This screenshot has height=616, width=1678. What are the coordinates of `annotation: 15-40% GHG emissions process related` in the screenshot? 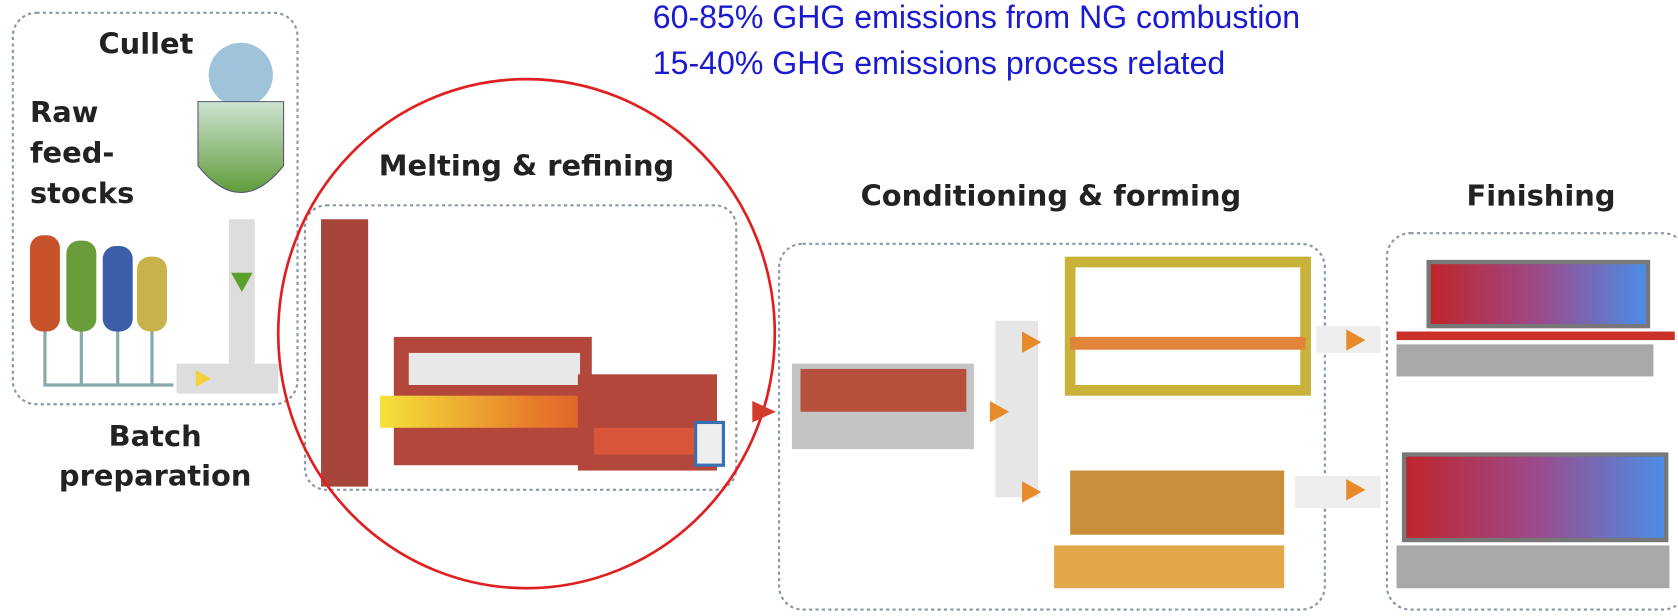 It's located at (939, 63).